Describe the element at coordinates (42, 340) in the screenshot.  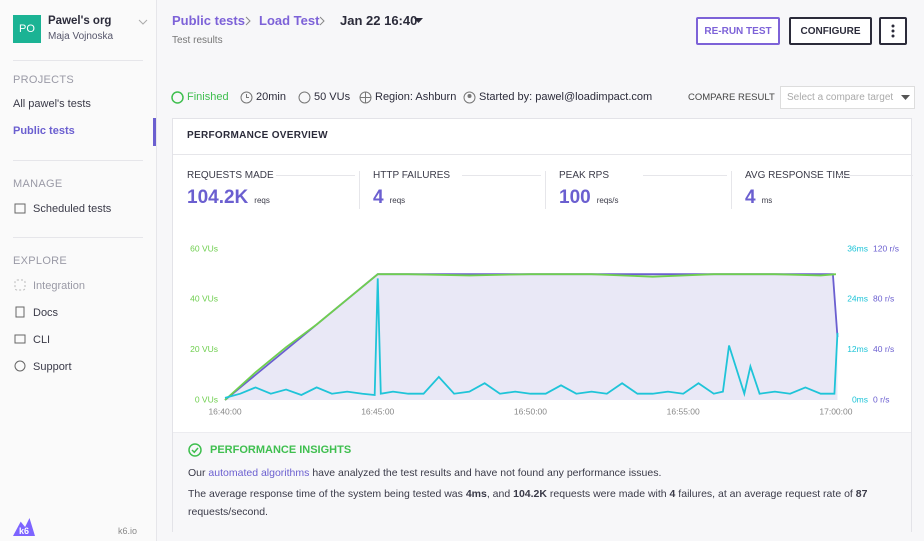
I see `nav-item: CLI` at that location.